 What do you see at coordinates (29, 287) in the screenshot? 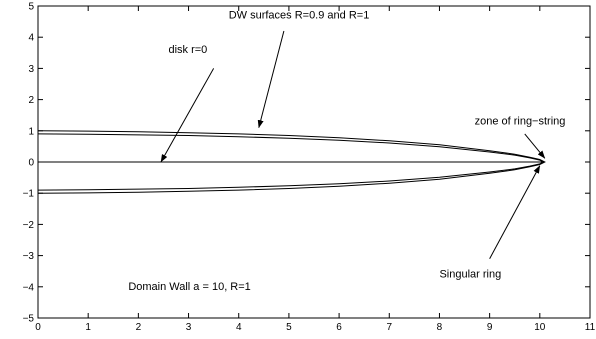
I see `y-tick-label: −4` at bounding box center [29, 287].